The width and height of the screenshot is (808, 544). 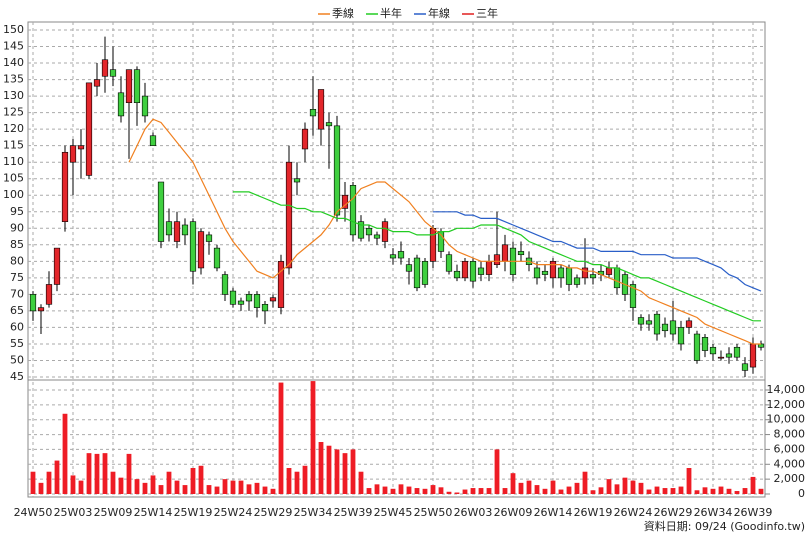 I want to click on x-tick-label: 25W24, so click(x=233, y=512).